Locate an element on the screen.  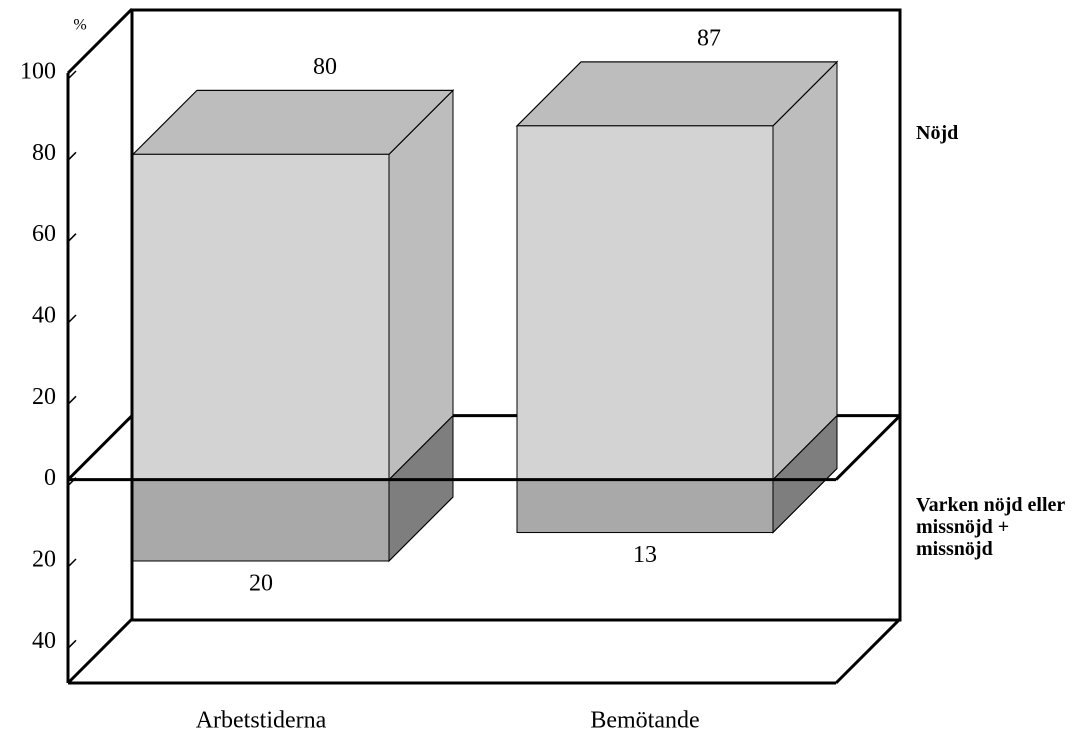
y-tick-label: 100 is located at coordinates (38, 72).